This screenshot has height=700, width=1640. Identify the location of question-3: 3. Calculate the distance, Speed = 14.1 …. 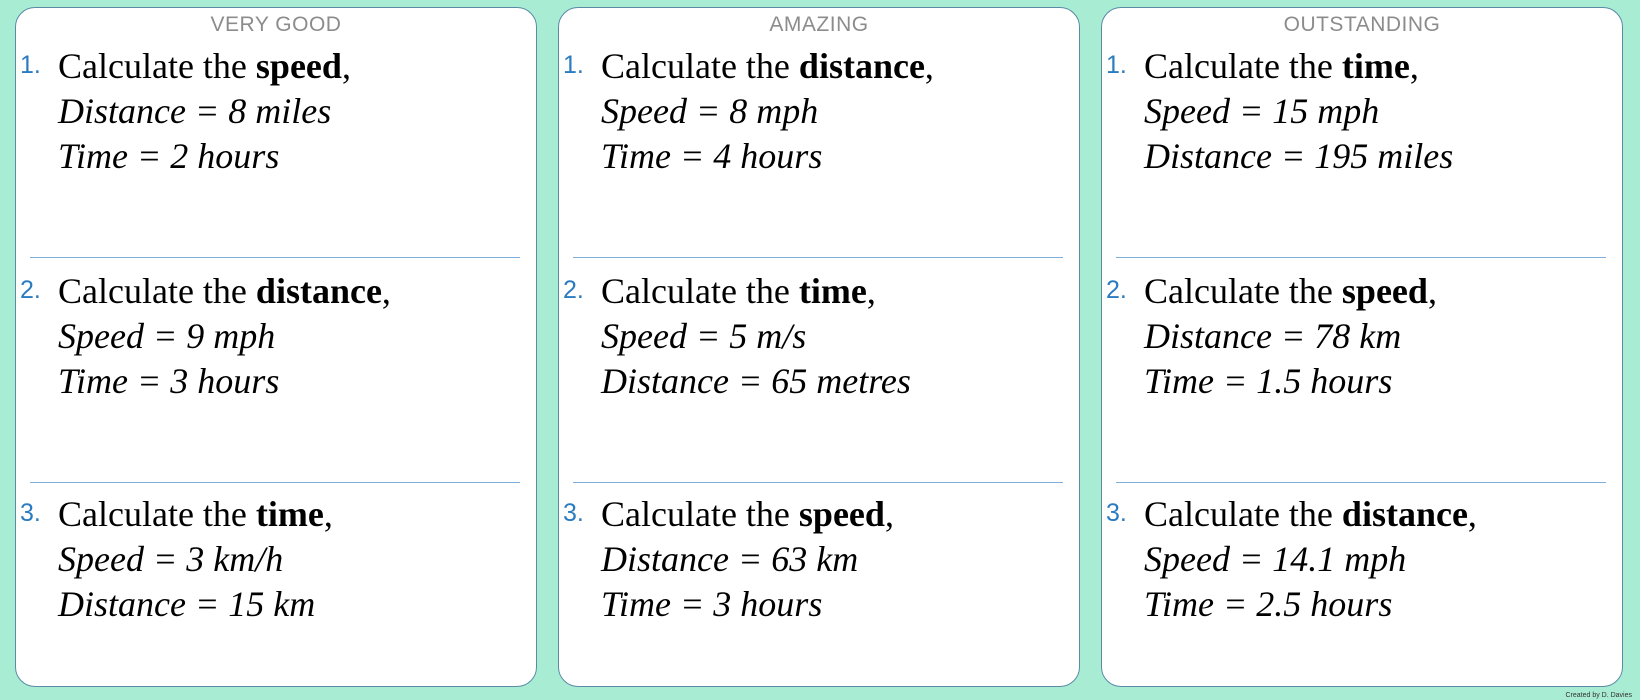
(1359, 571).